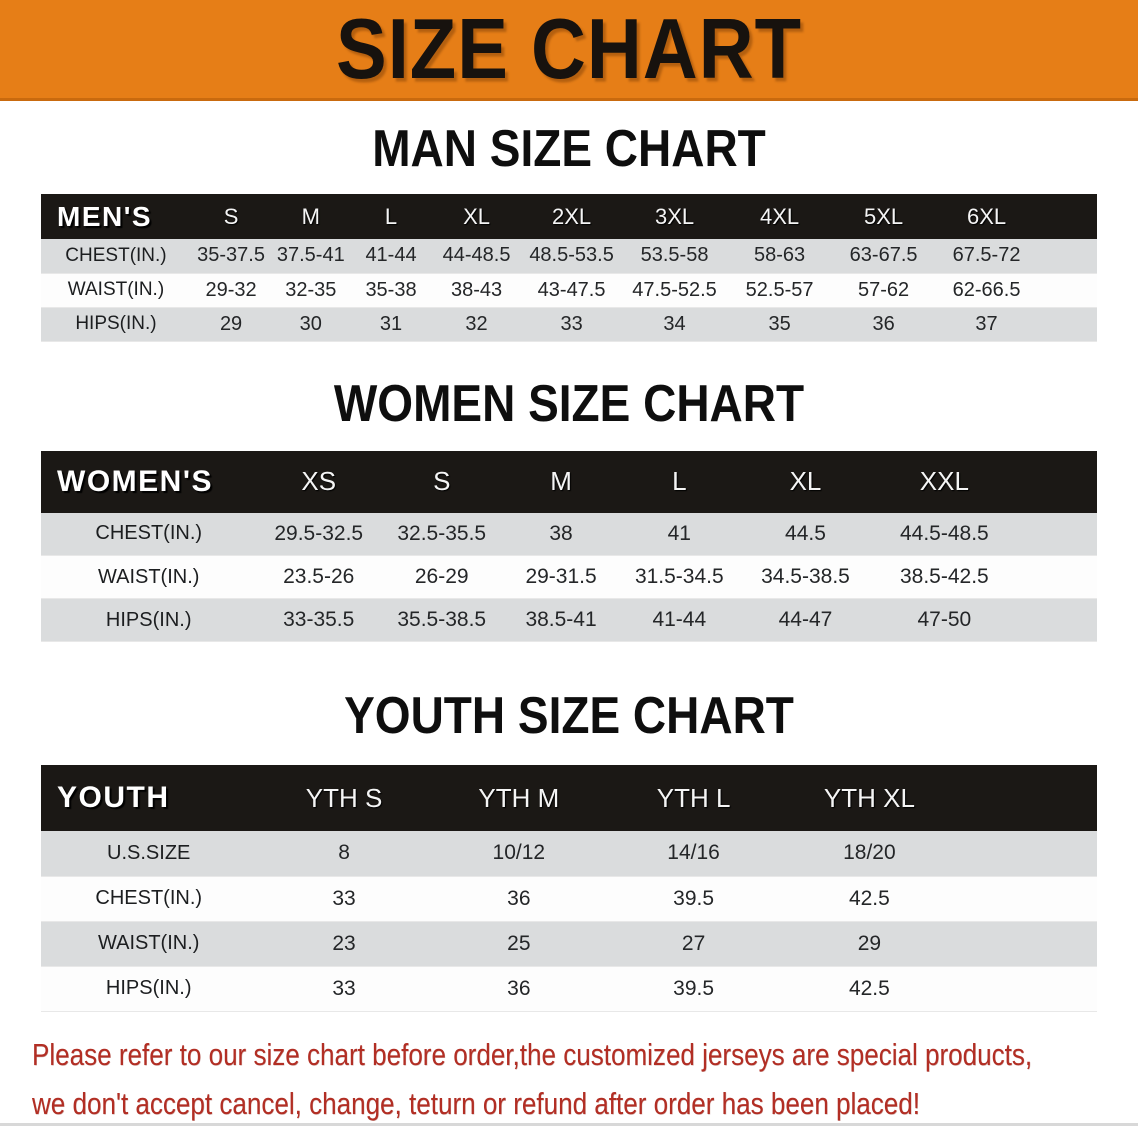  Describe the element at coordinates (884, 216) in the screenshot. I see `size-column-header: 5XL` at that location.